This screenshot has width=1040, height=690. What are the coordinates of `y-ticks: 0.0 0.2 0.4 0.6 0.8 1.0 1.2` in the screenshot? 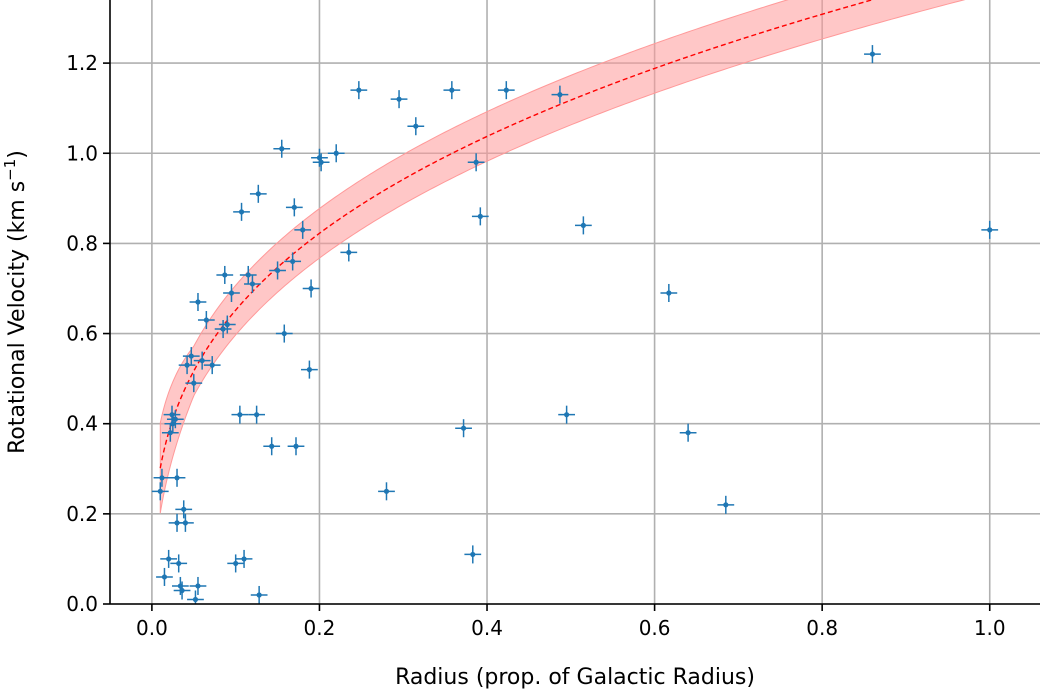 It's located at (88, 333).